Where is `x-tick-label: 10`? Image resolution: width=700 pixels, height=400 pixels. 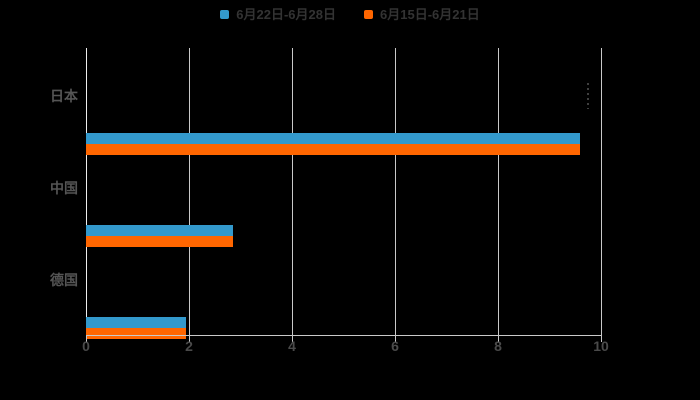
x-tick-label: 10 is located at coordinates (601, 346).